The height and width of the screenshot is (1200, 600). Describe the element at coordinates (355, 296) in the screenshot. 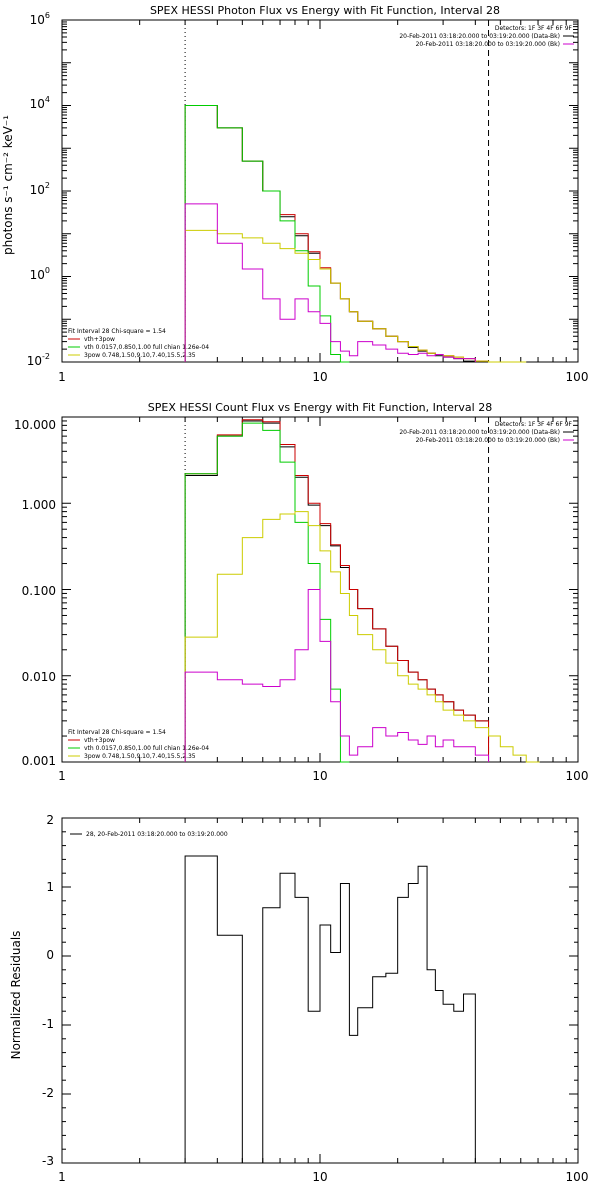

I see `photon-flux-series-power-law` at that location.